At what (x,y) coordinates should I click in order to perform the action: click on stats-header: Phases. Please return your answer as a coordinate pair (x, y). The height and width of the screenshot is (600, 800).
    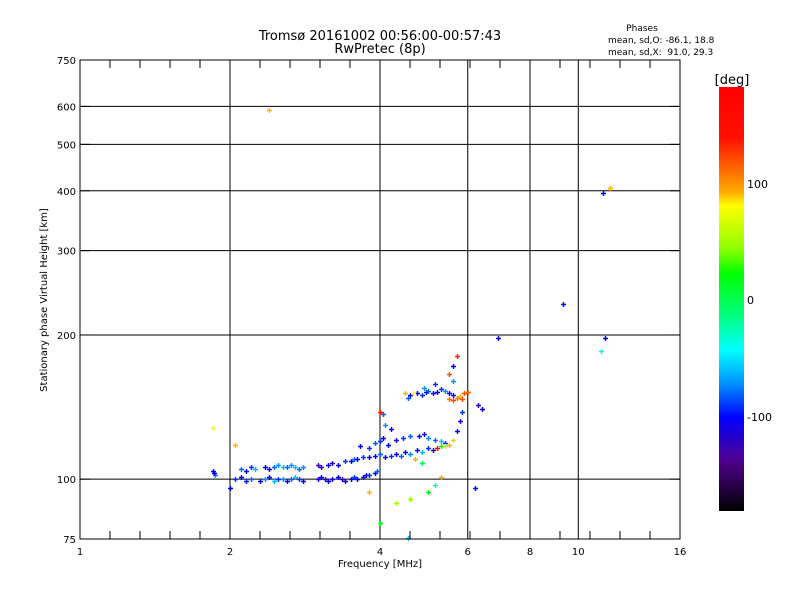
    Looking at the image, I should click on (642, 29).